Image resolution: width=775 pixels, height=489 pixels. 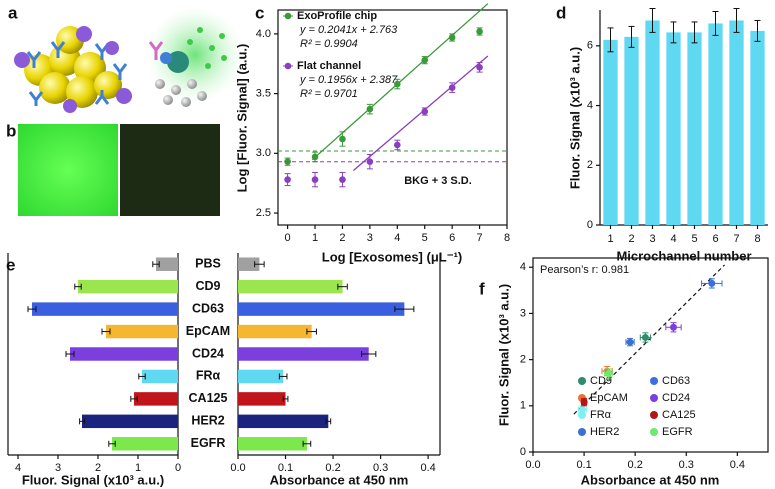 What do you see at coordinates (241, 118) in the screenshot?
I see `y-axis-label: Log [Fluor. Signal] (a.u.)` at bounding box center [241, 118].